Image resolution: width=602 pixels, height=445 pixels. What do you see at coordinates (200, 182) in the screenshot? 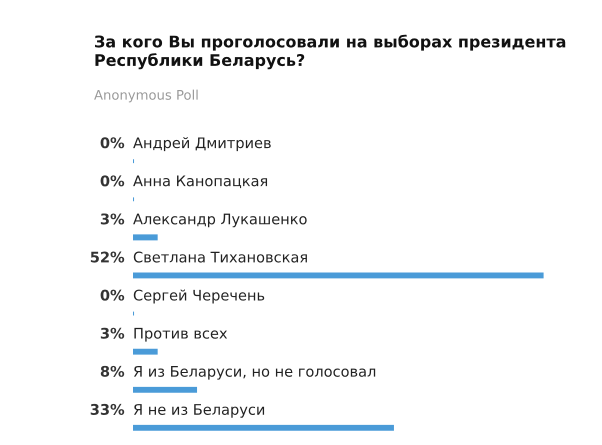
I see `y-tick-label: Анна Канопацкая` at bounding box center [200, 182].